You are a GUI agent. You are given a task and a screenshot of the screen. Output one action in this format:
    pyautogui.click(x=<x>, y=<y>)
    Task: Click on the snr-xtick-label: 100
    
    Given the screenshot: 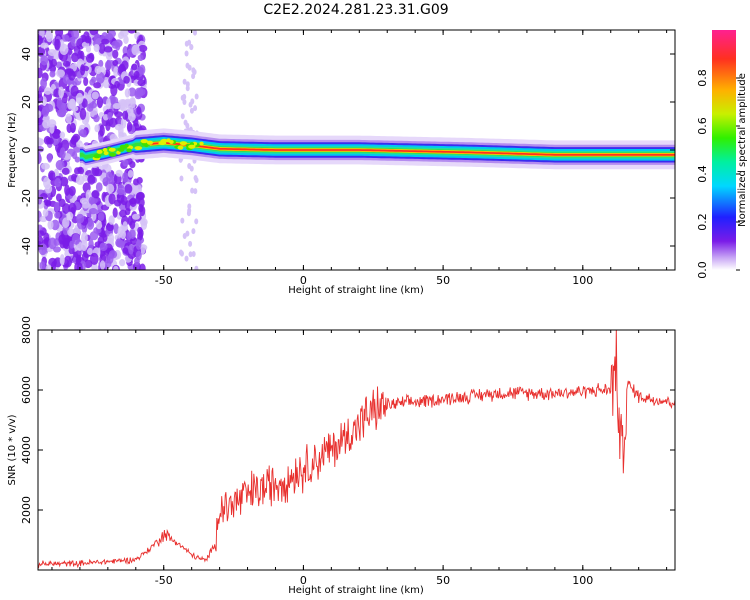 What is the action you would take?
    pyautogui.click(x=582, y=580)
    